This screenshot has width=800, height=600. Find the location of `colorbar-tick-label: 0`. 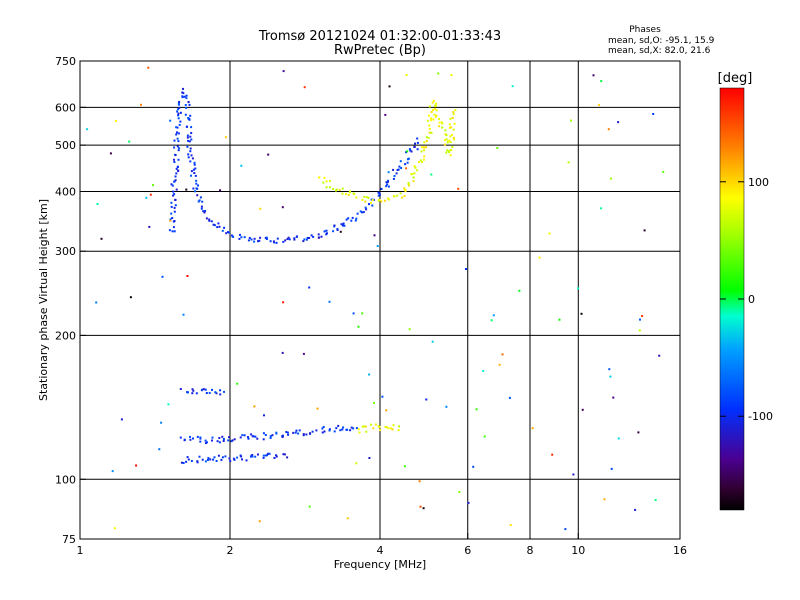

colorbar-tick-label: 0 is located at coordinates (751, 299).